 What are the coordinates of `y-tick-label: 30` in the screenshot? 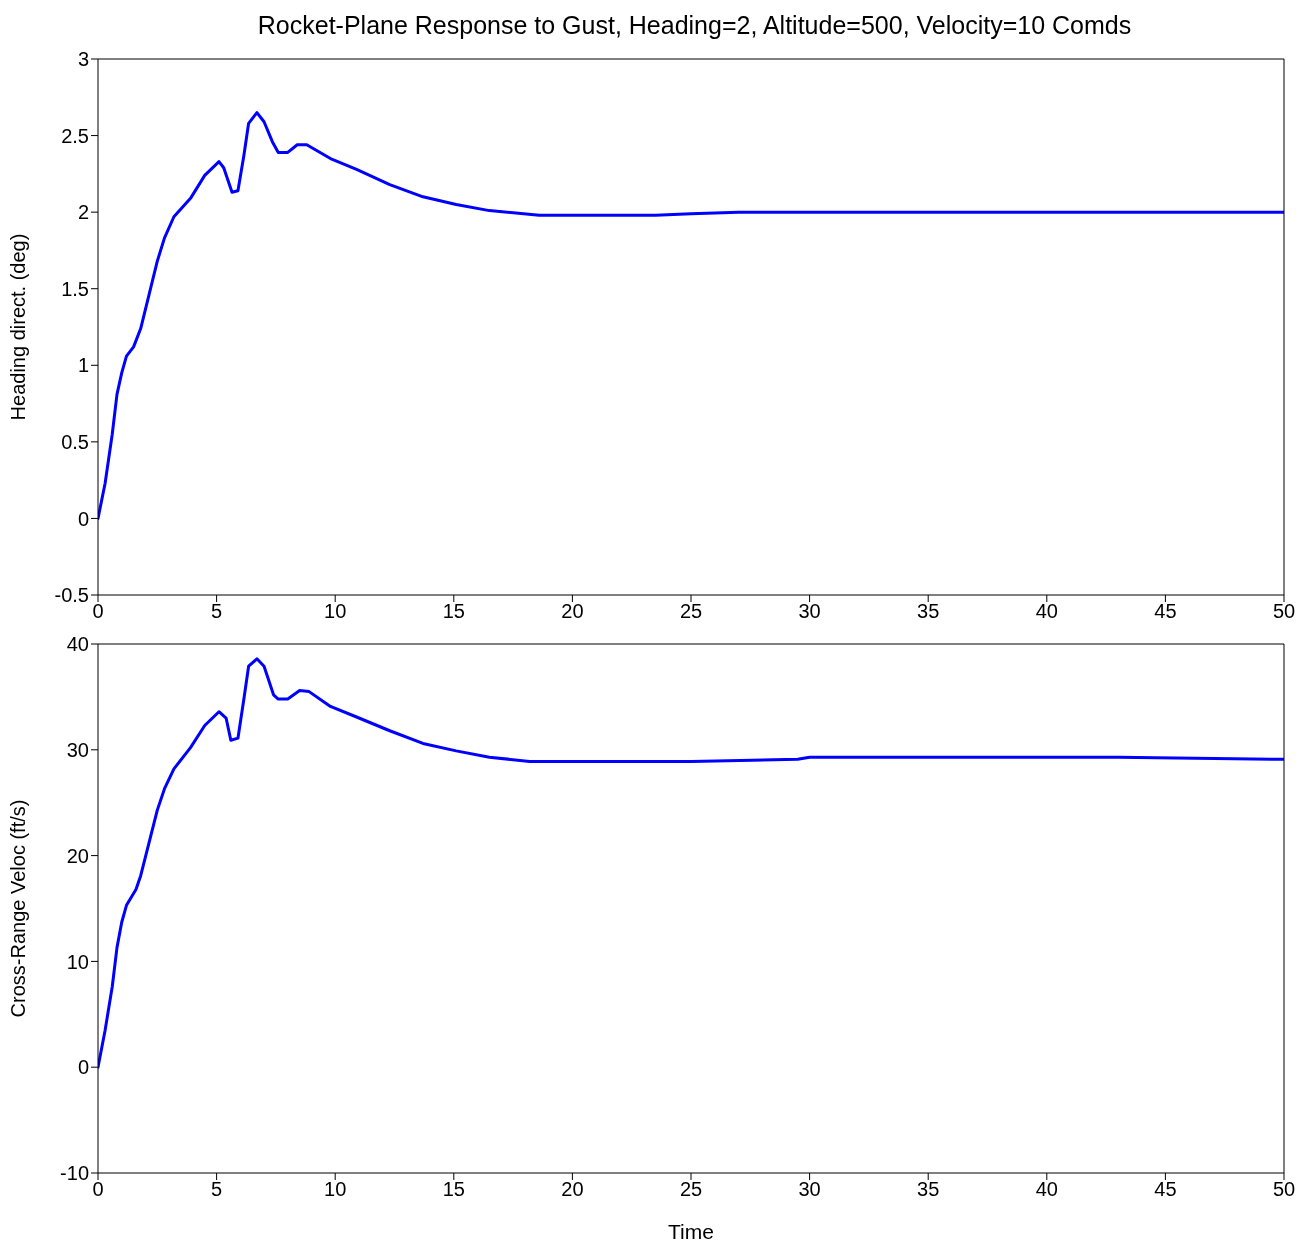 It's located at (77, 749).